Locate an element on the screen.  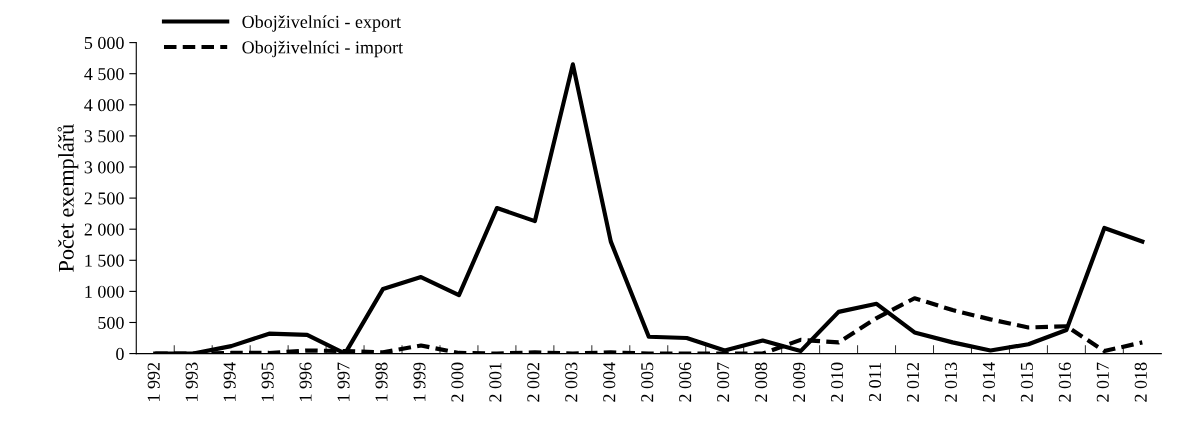
y-tick-label: 1 500 is located at coordinates (104, 260).